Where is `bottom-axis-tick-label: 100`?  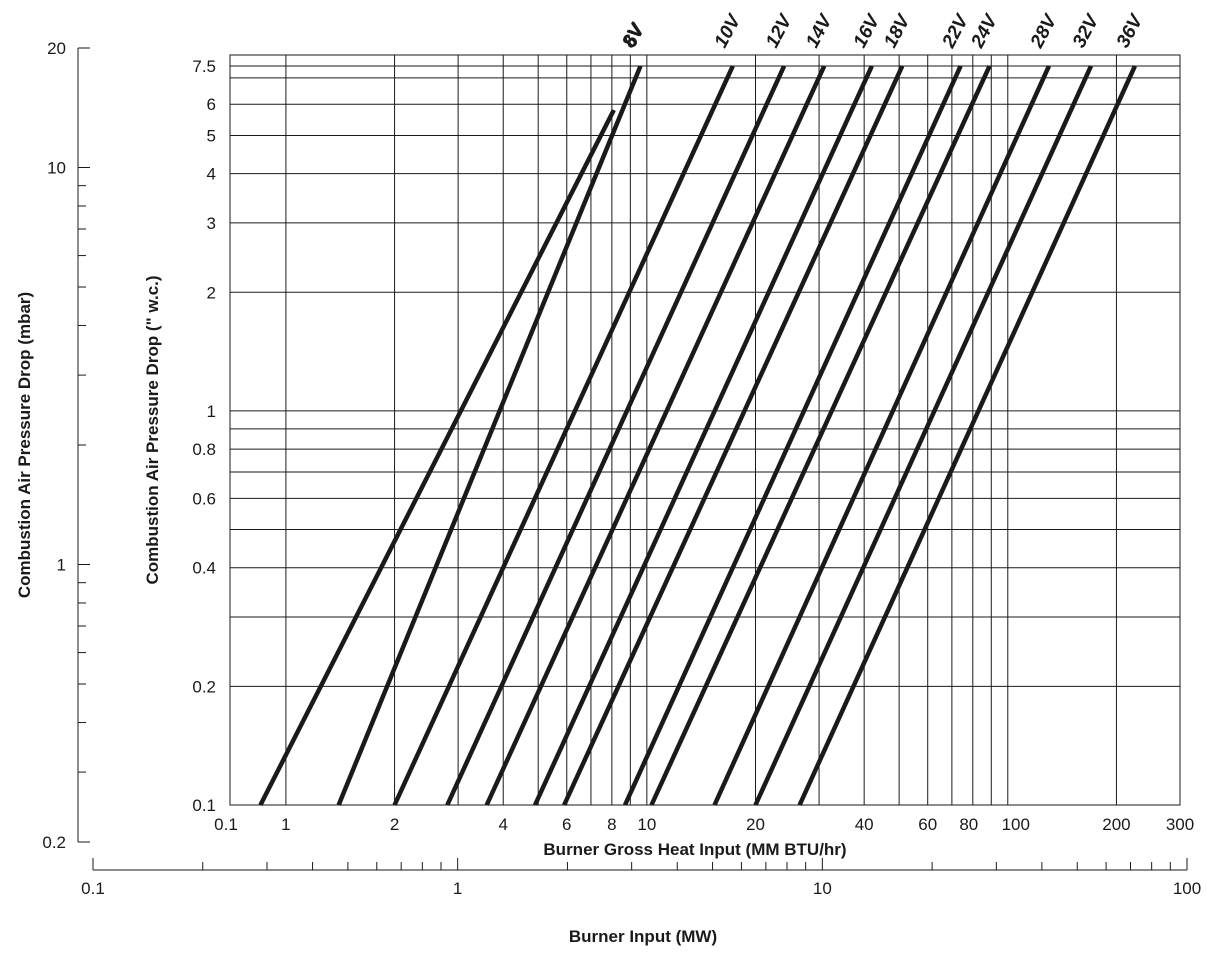 bottom-axis-tick-label: 100 is located at coordinates (1187, 888).